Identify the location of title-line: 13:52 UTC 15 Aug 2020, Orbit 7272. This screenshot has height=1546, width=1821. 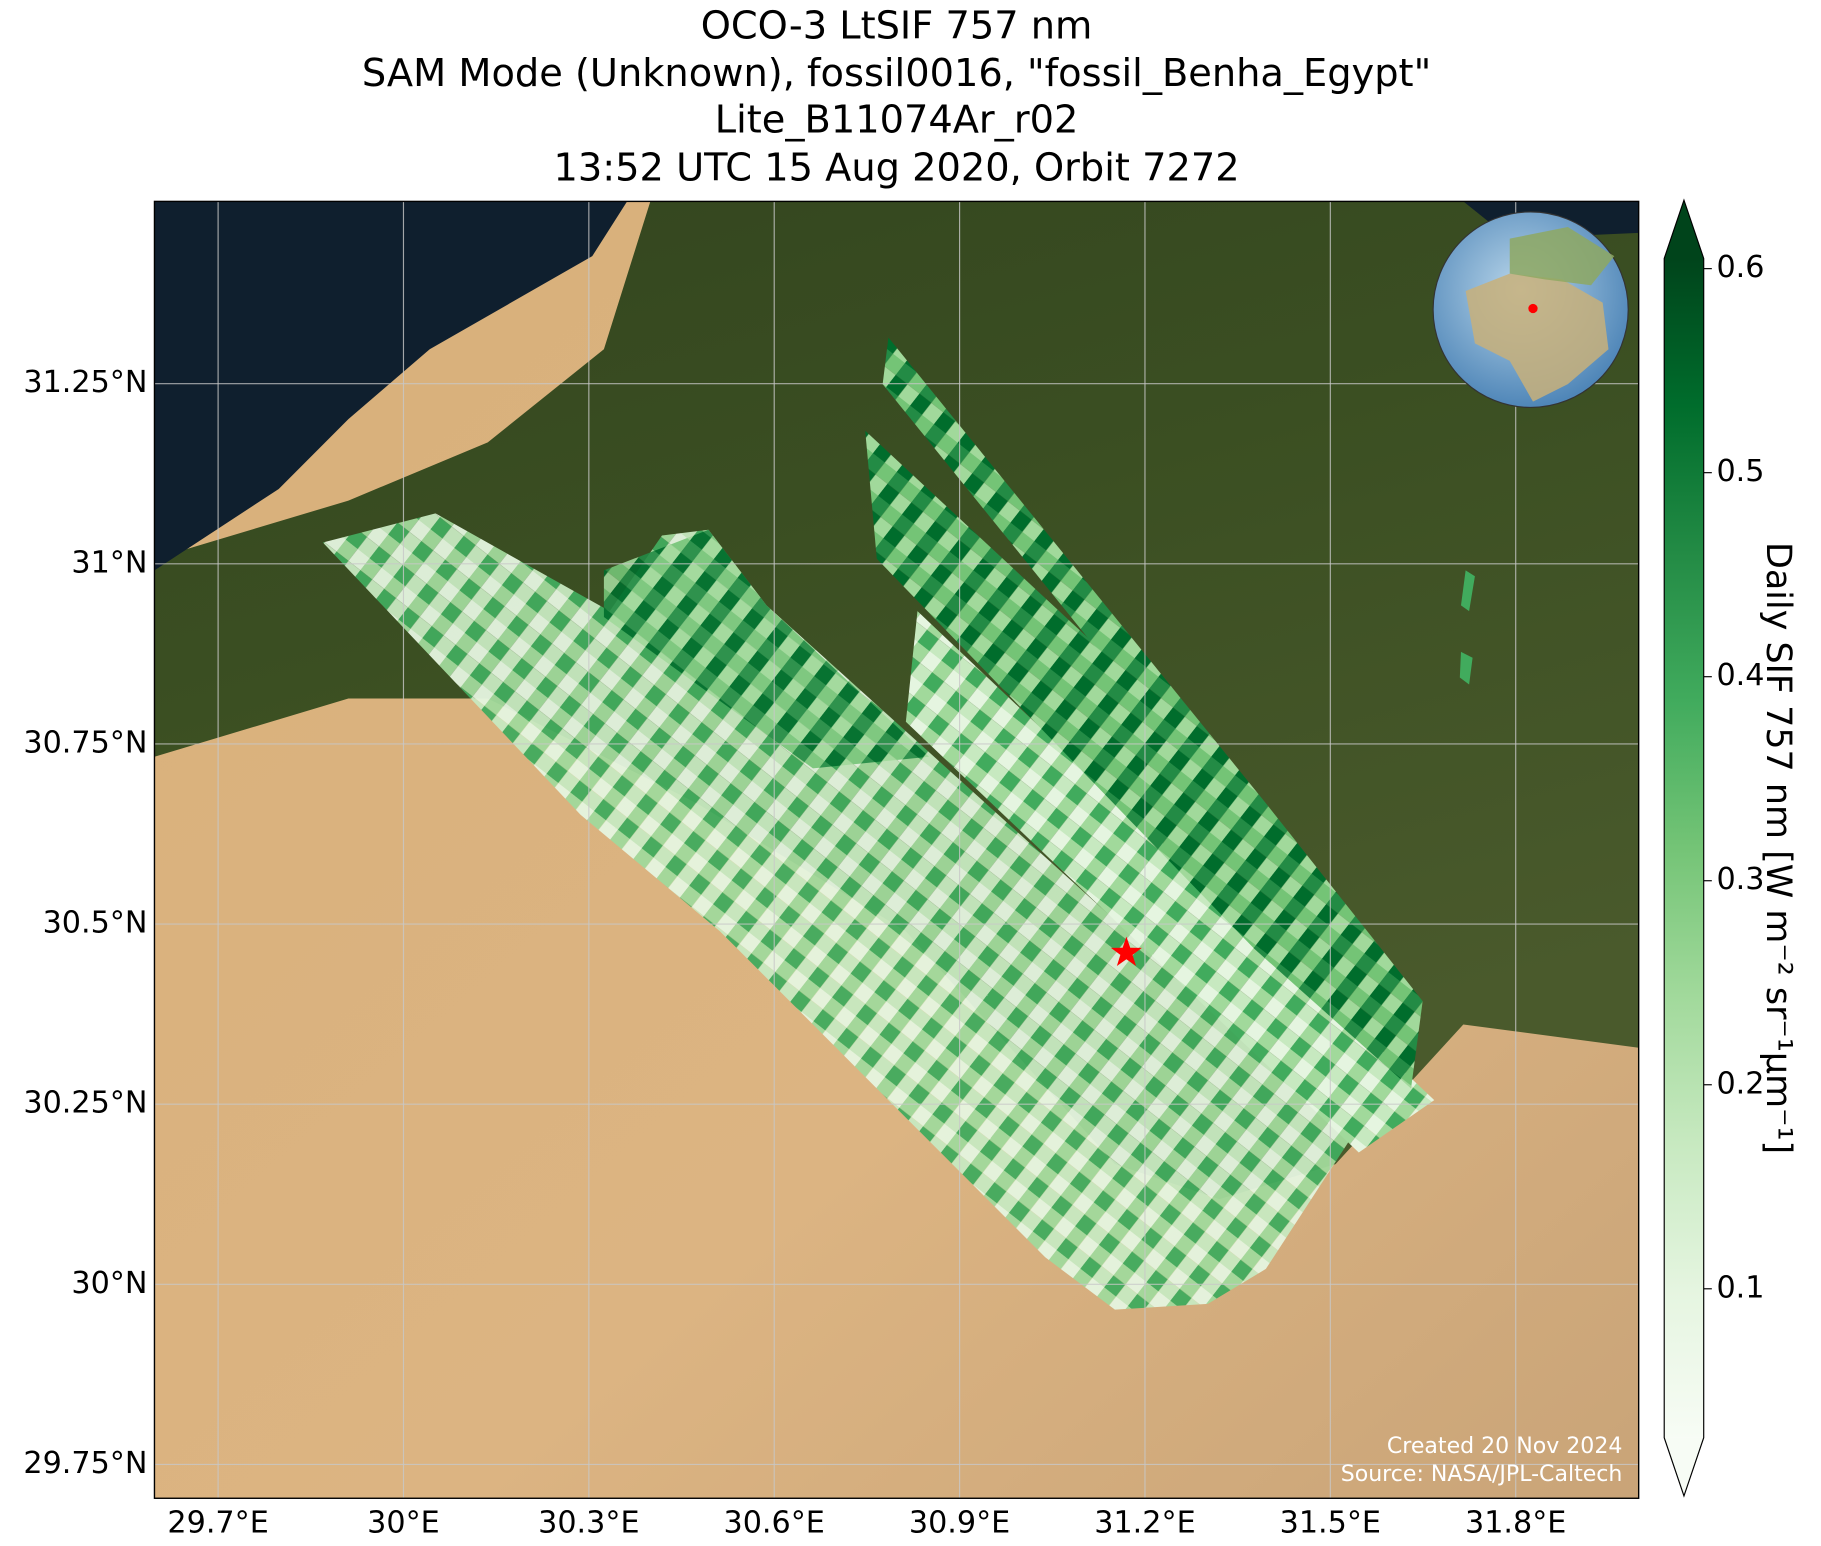
(897, 167).